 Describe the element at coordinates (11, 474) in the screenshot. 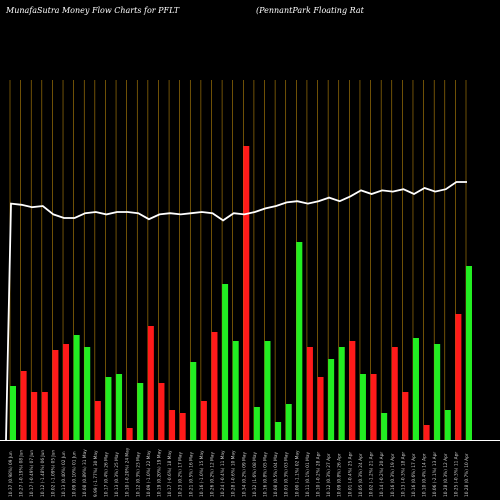

I see `x-tick-label: 10.37 (0.98%) 09 Jun` at that location.